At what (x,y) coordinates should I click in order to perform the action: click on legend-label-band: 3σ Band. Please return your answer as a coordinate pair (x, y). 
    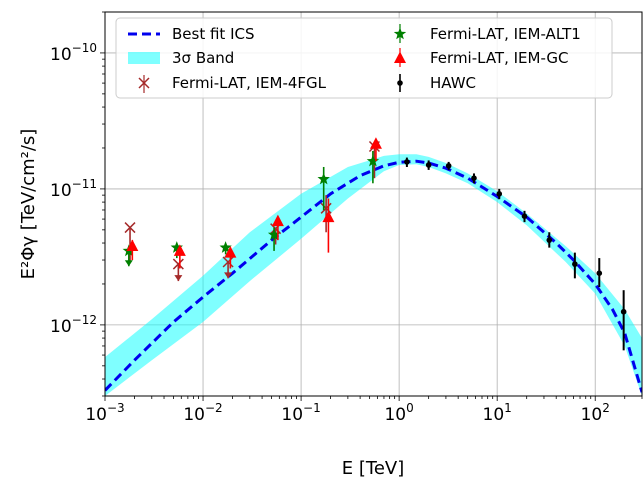
    Looking at the image, I should click on (203, 58).